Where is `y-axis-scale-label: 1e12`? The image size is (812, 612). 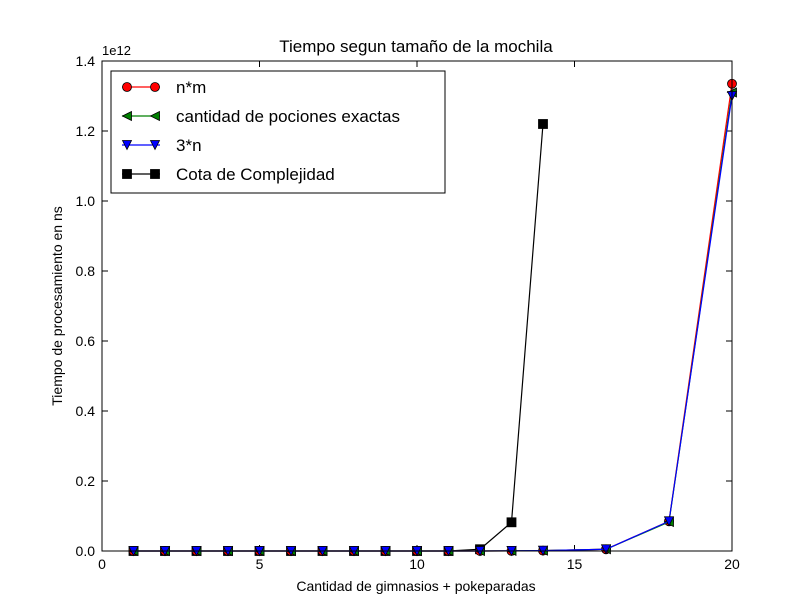 y-axis-scale-label: 1e12 is located at coordinates (116, 50).